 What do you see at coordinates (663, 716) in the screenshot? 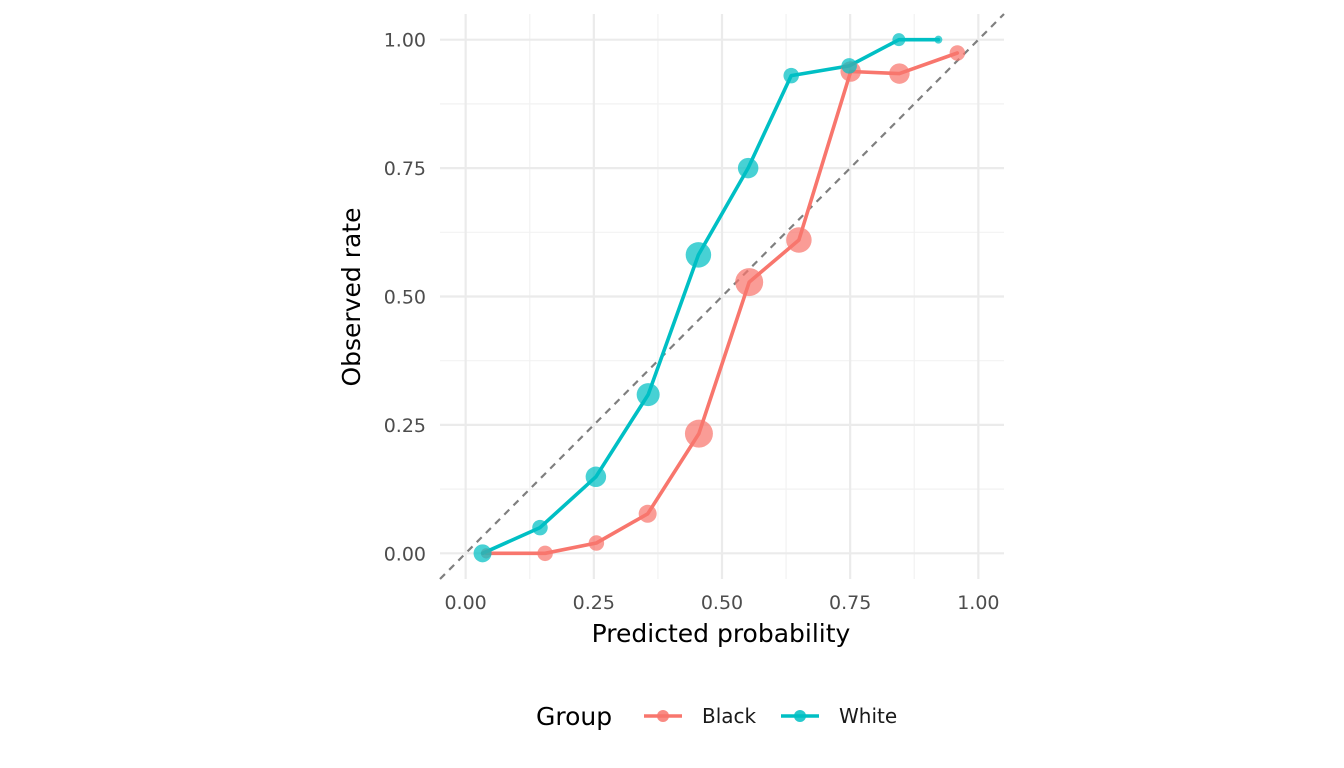
I see `legend-key-point-black` at bounding box center [663, 716].